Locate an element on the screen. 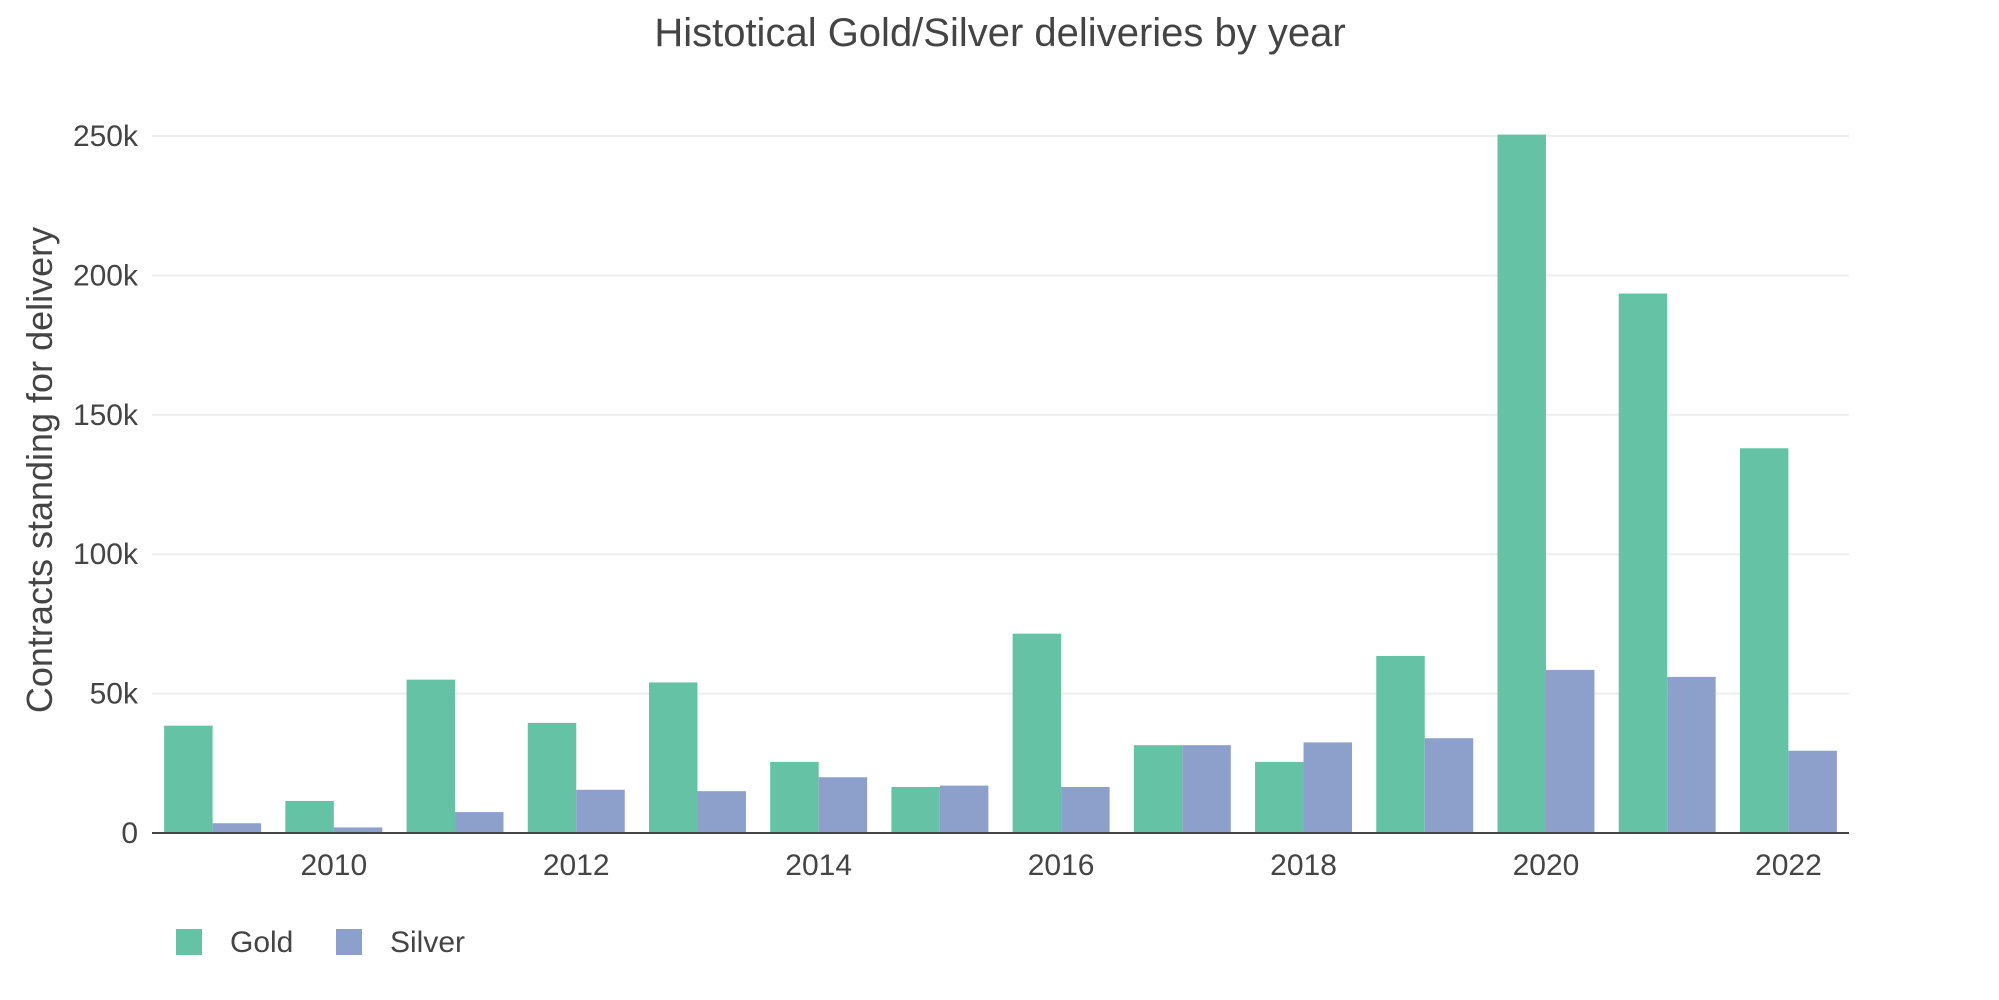 The image size is (1999, 1000). bar-gold-2022 is located at coordinates (1764, 640).